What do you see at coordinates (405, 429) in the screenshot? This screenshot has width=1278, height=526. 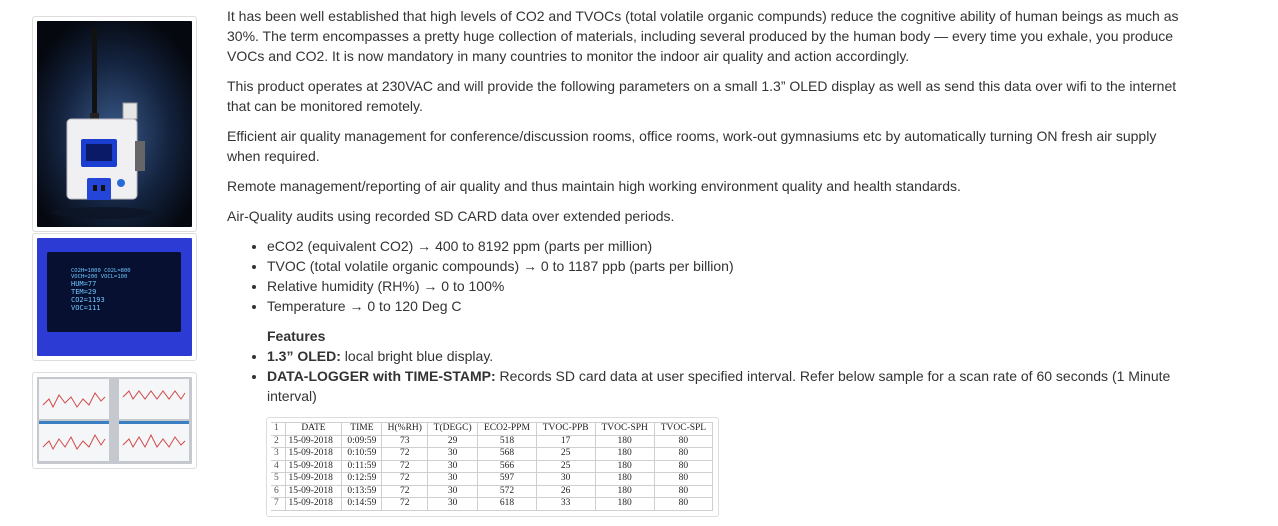 I see `column-header: H(%RH)` at bounding box center [405, 429].